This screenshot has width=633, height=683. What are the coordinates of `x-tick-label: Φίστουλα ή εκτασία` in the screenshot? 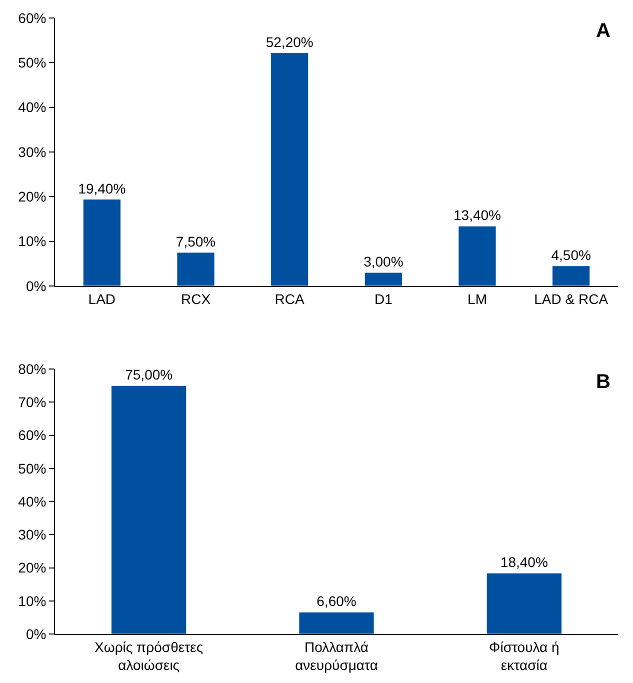 It's located at (524, 655).